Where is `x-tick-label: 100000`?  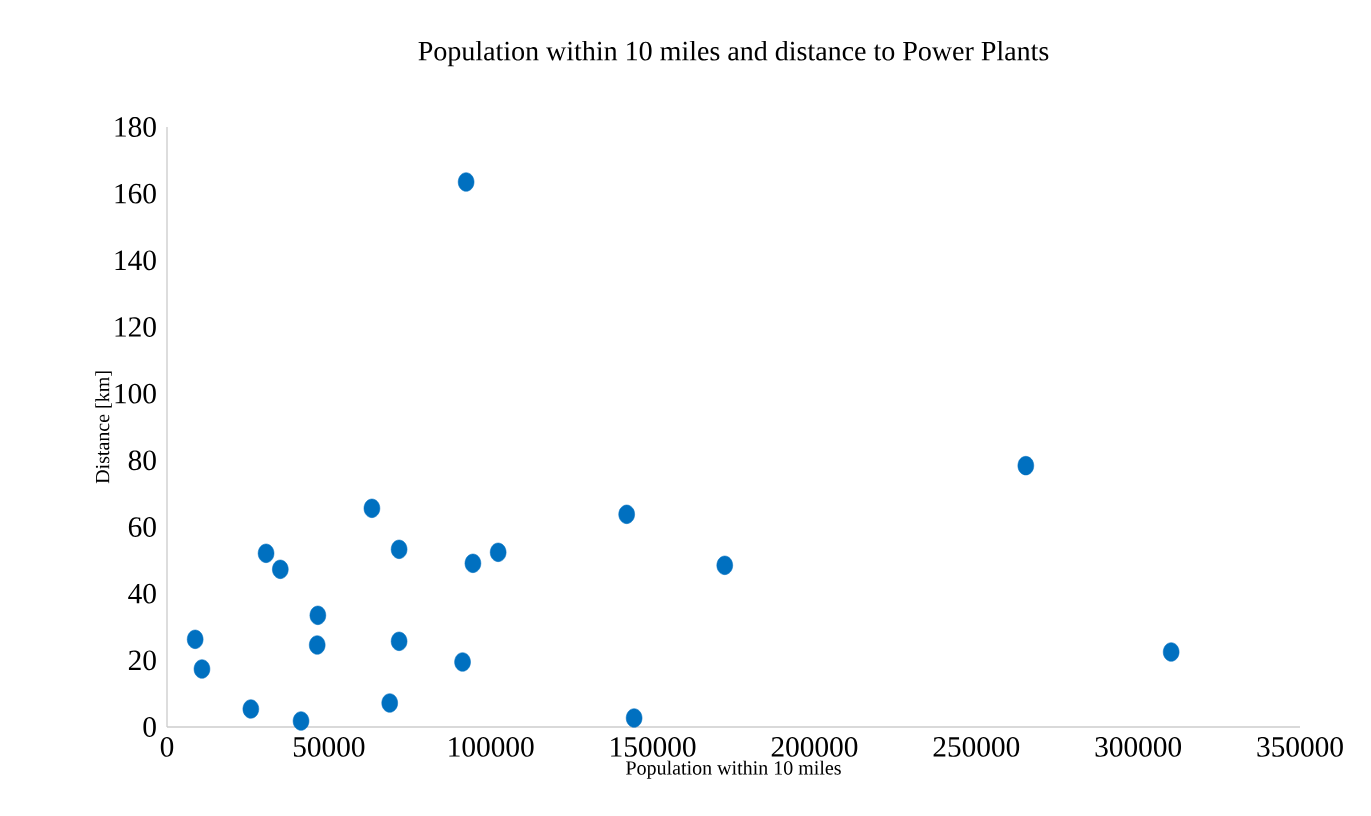 x-tick-label: 100000 is located at coordinates (491, 747).